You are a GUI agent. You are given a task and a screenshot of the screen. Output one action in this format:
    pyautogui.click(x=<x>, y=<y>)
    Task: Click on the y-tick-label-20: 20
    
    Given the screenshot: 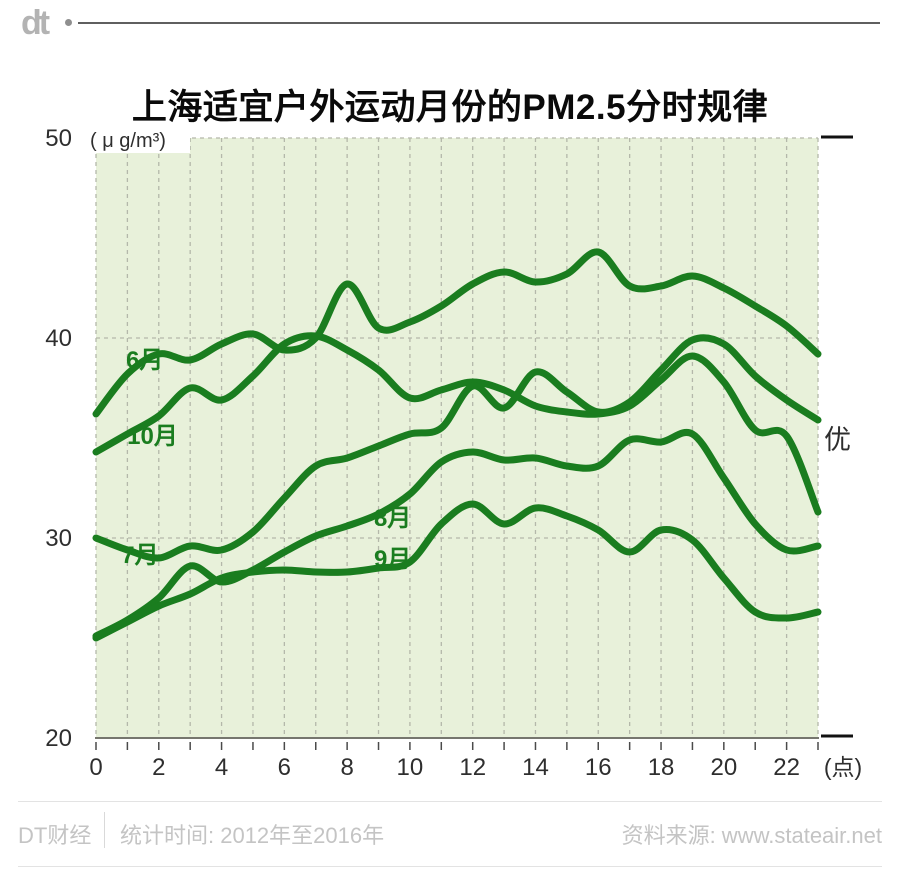 What is the action you would take?
    pyautogui.click(x=58, y=738)
    